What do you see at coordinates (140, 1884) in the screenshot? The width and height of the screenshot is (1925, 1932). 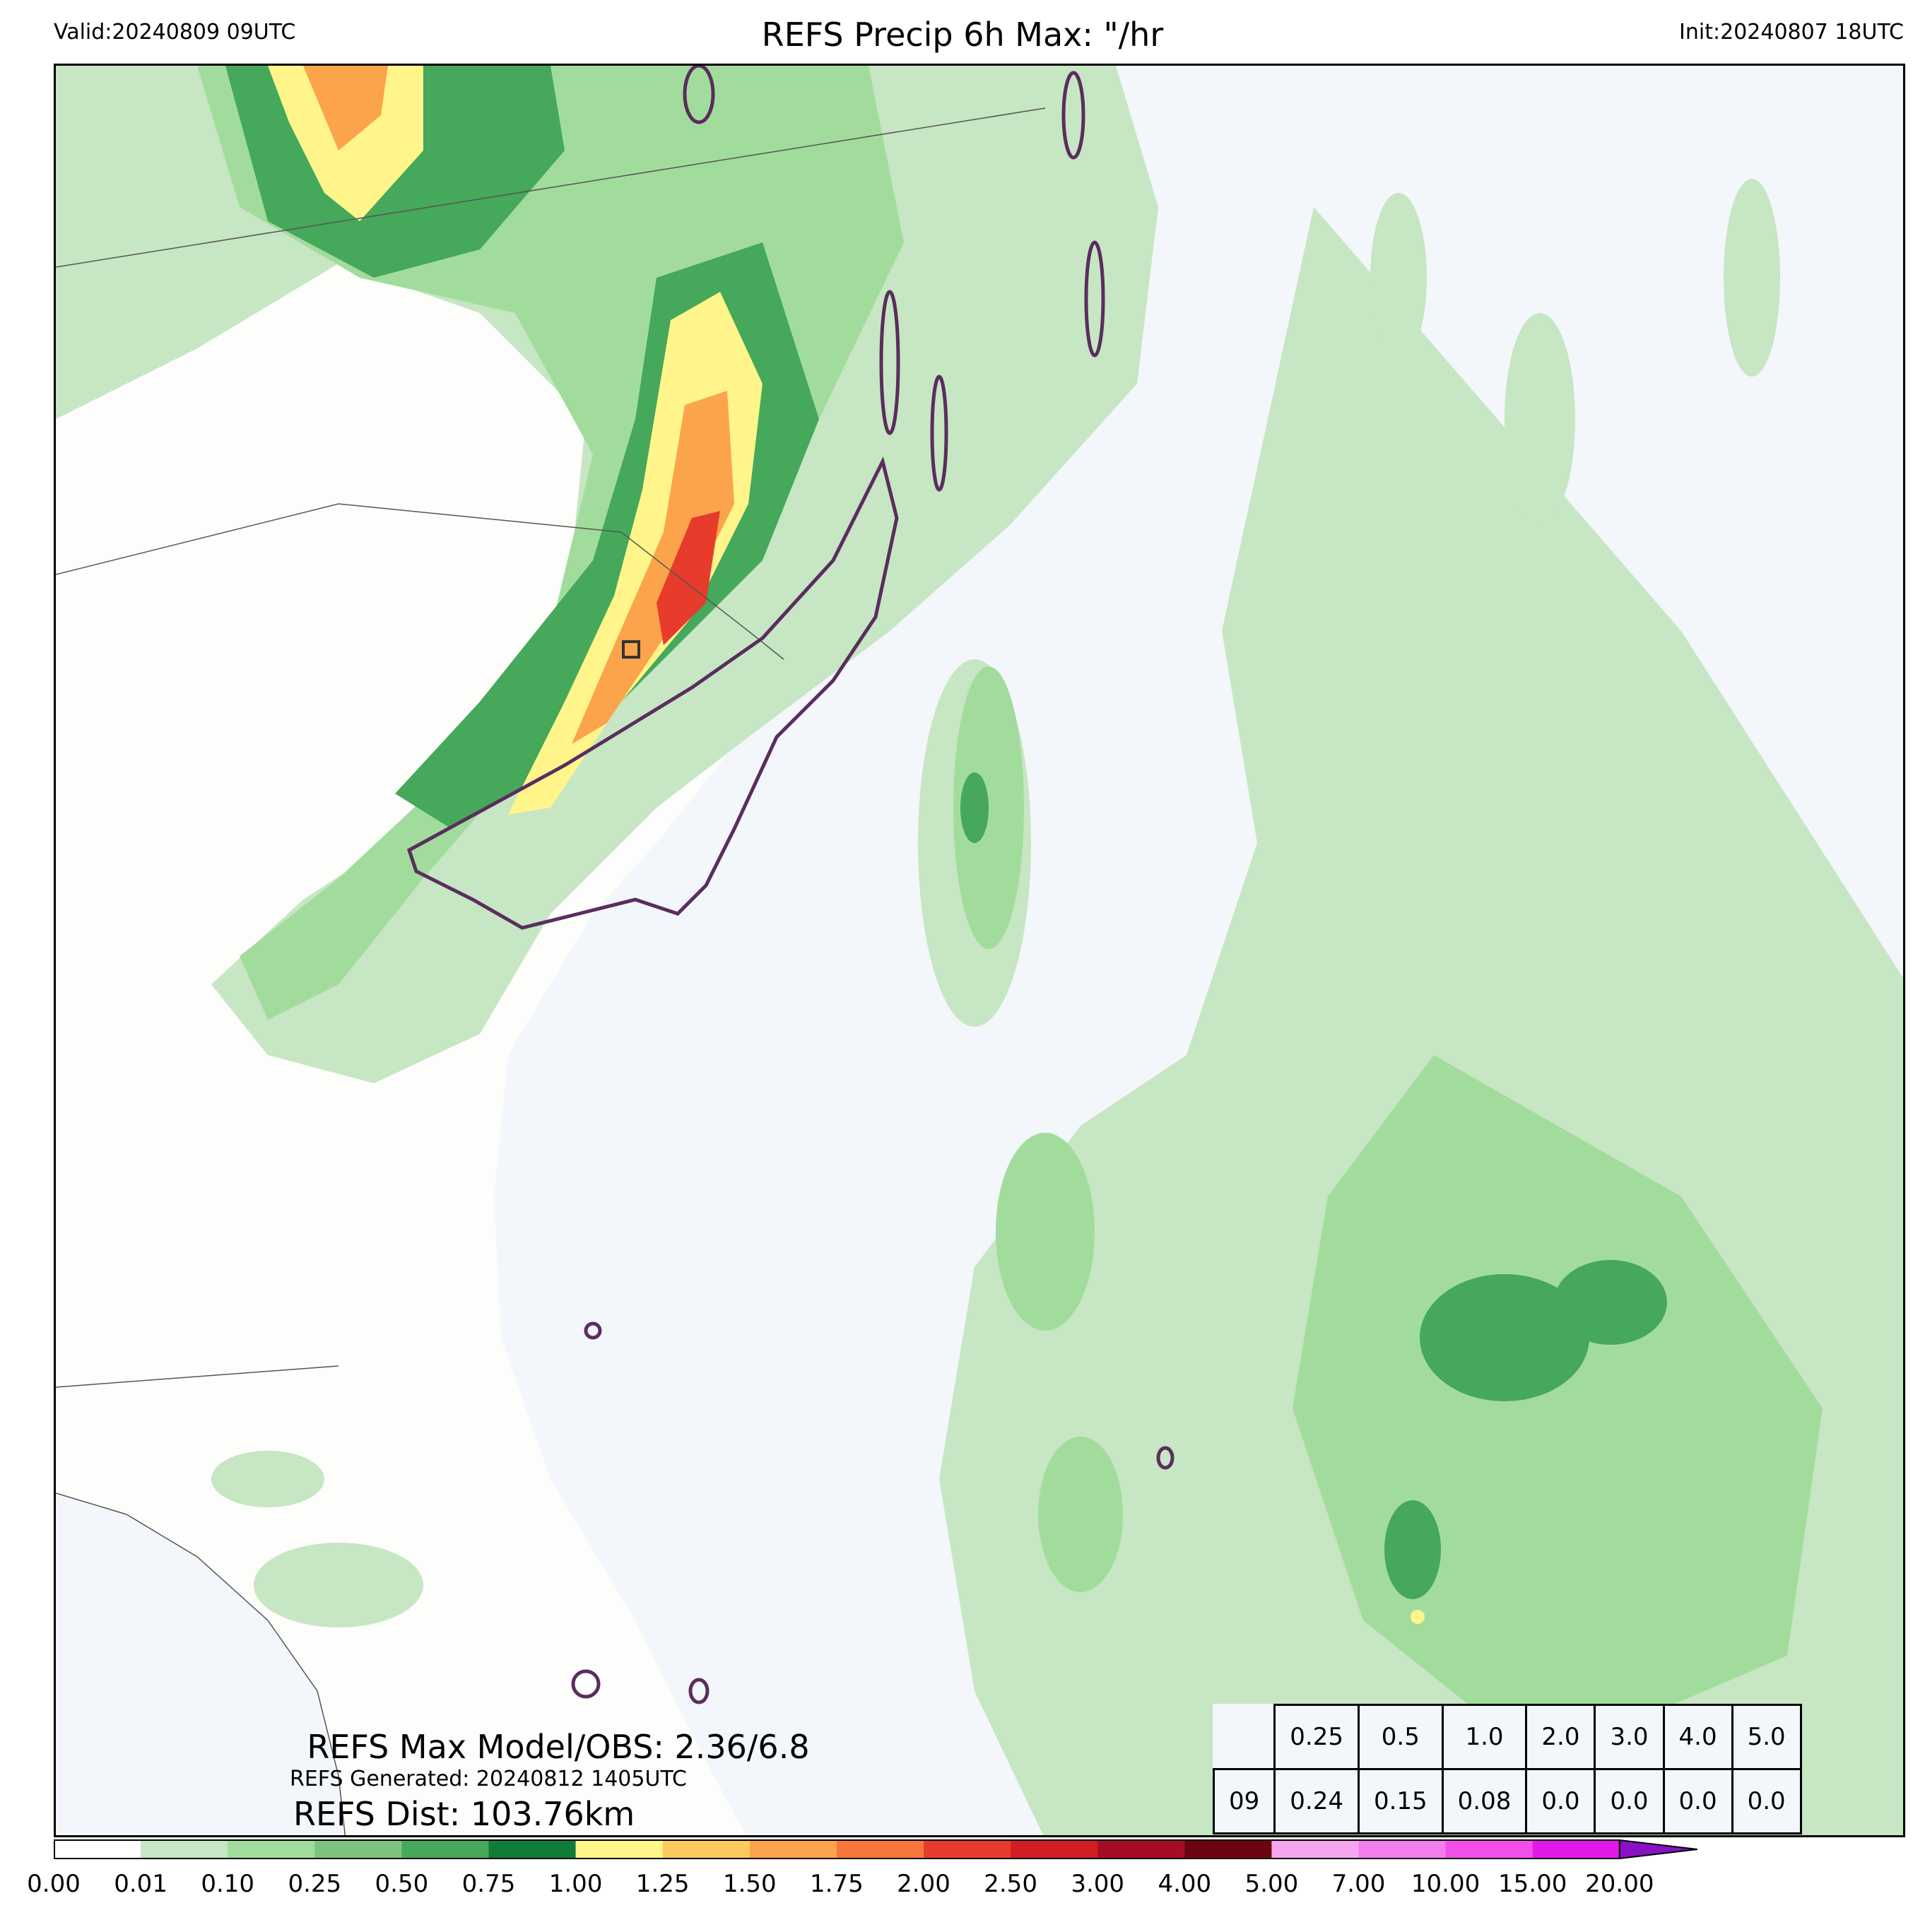 I see `colorbar-tick-label: 0.01` at bounding box center [140, 1884].